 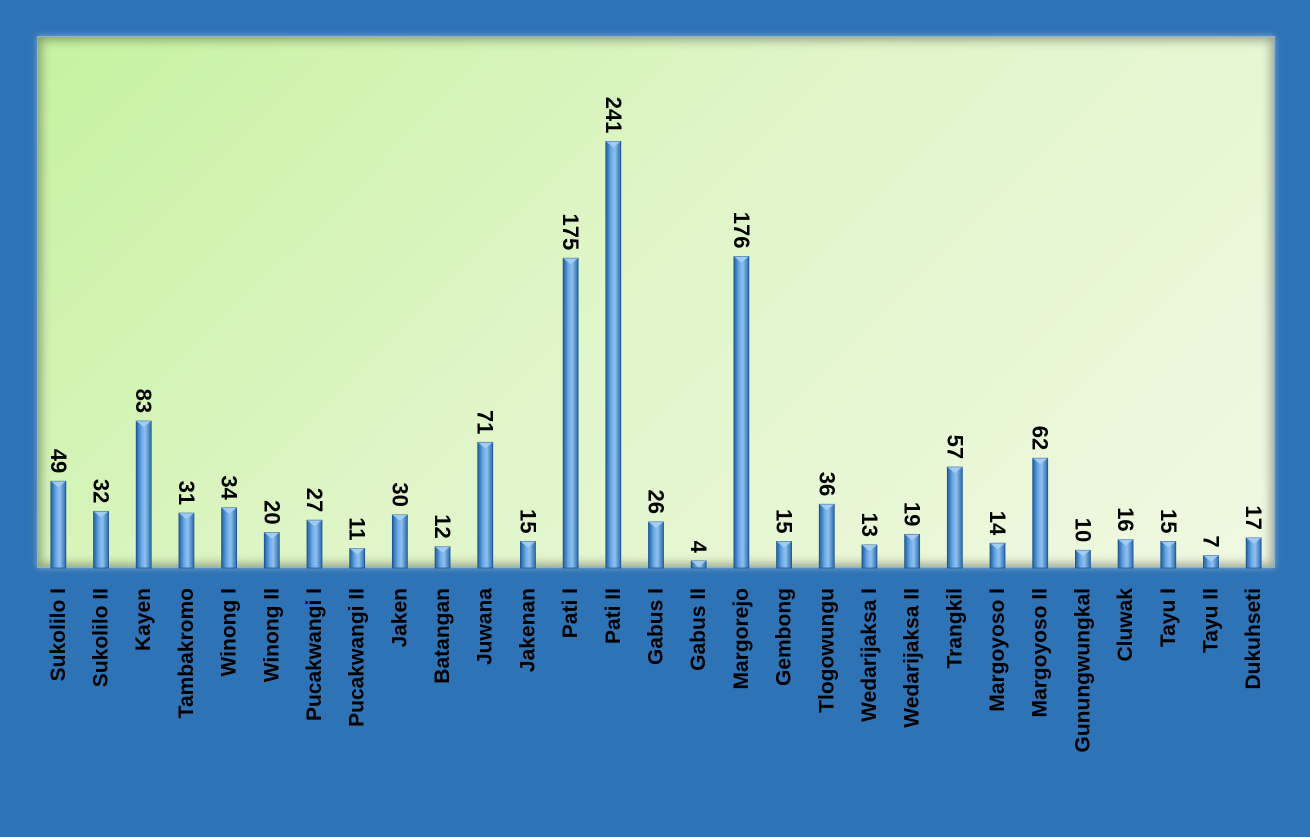 What do you see at coordinates (613, 115) in the screenshot?
I see `data-label: 241` at bounding box center [613, 115].